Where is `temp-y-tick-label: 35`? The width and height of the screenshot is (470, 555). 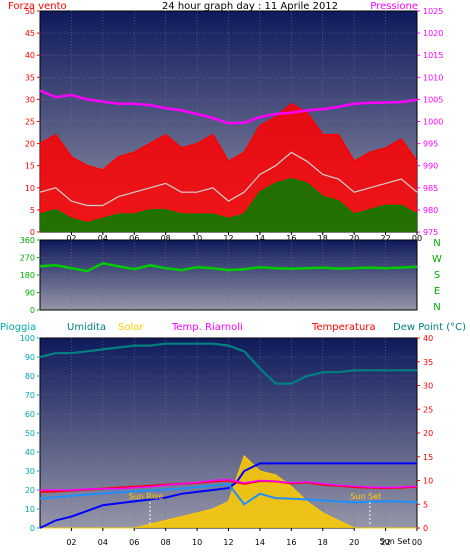 temp-y-tick-label: 35 is located at coordinates (428, 362).